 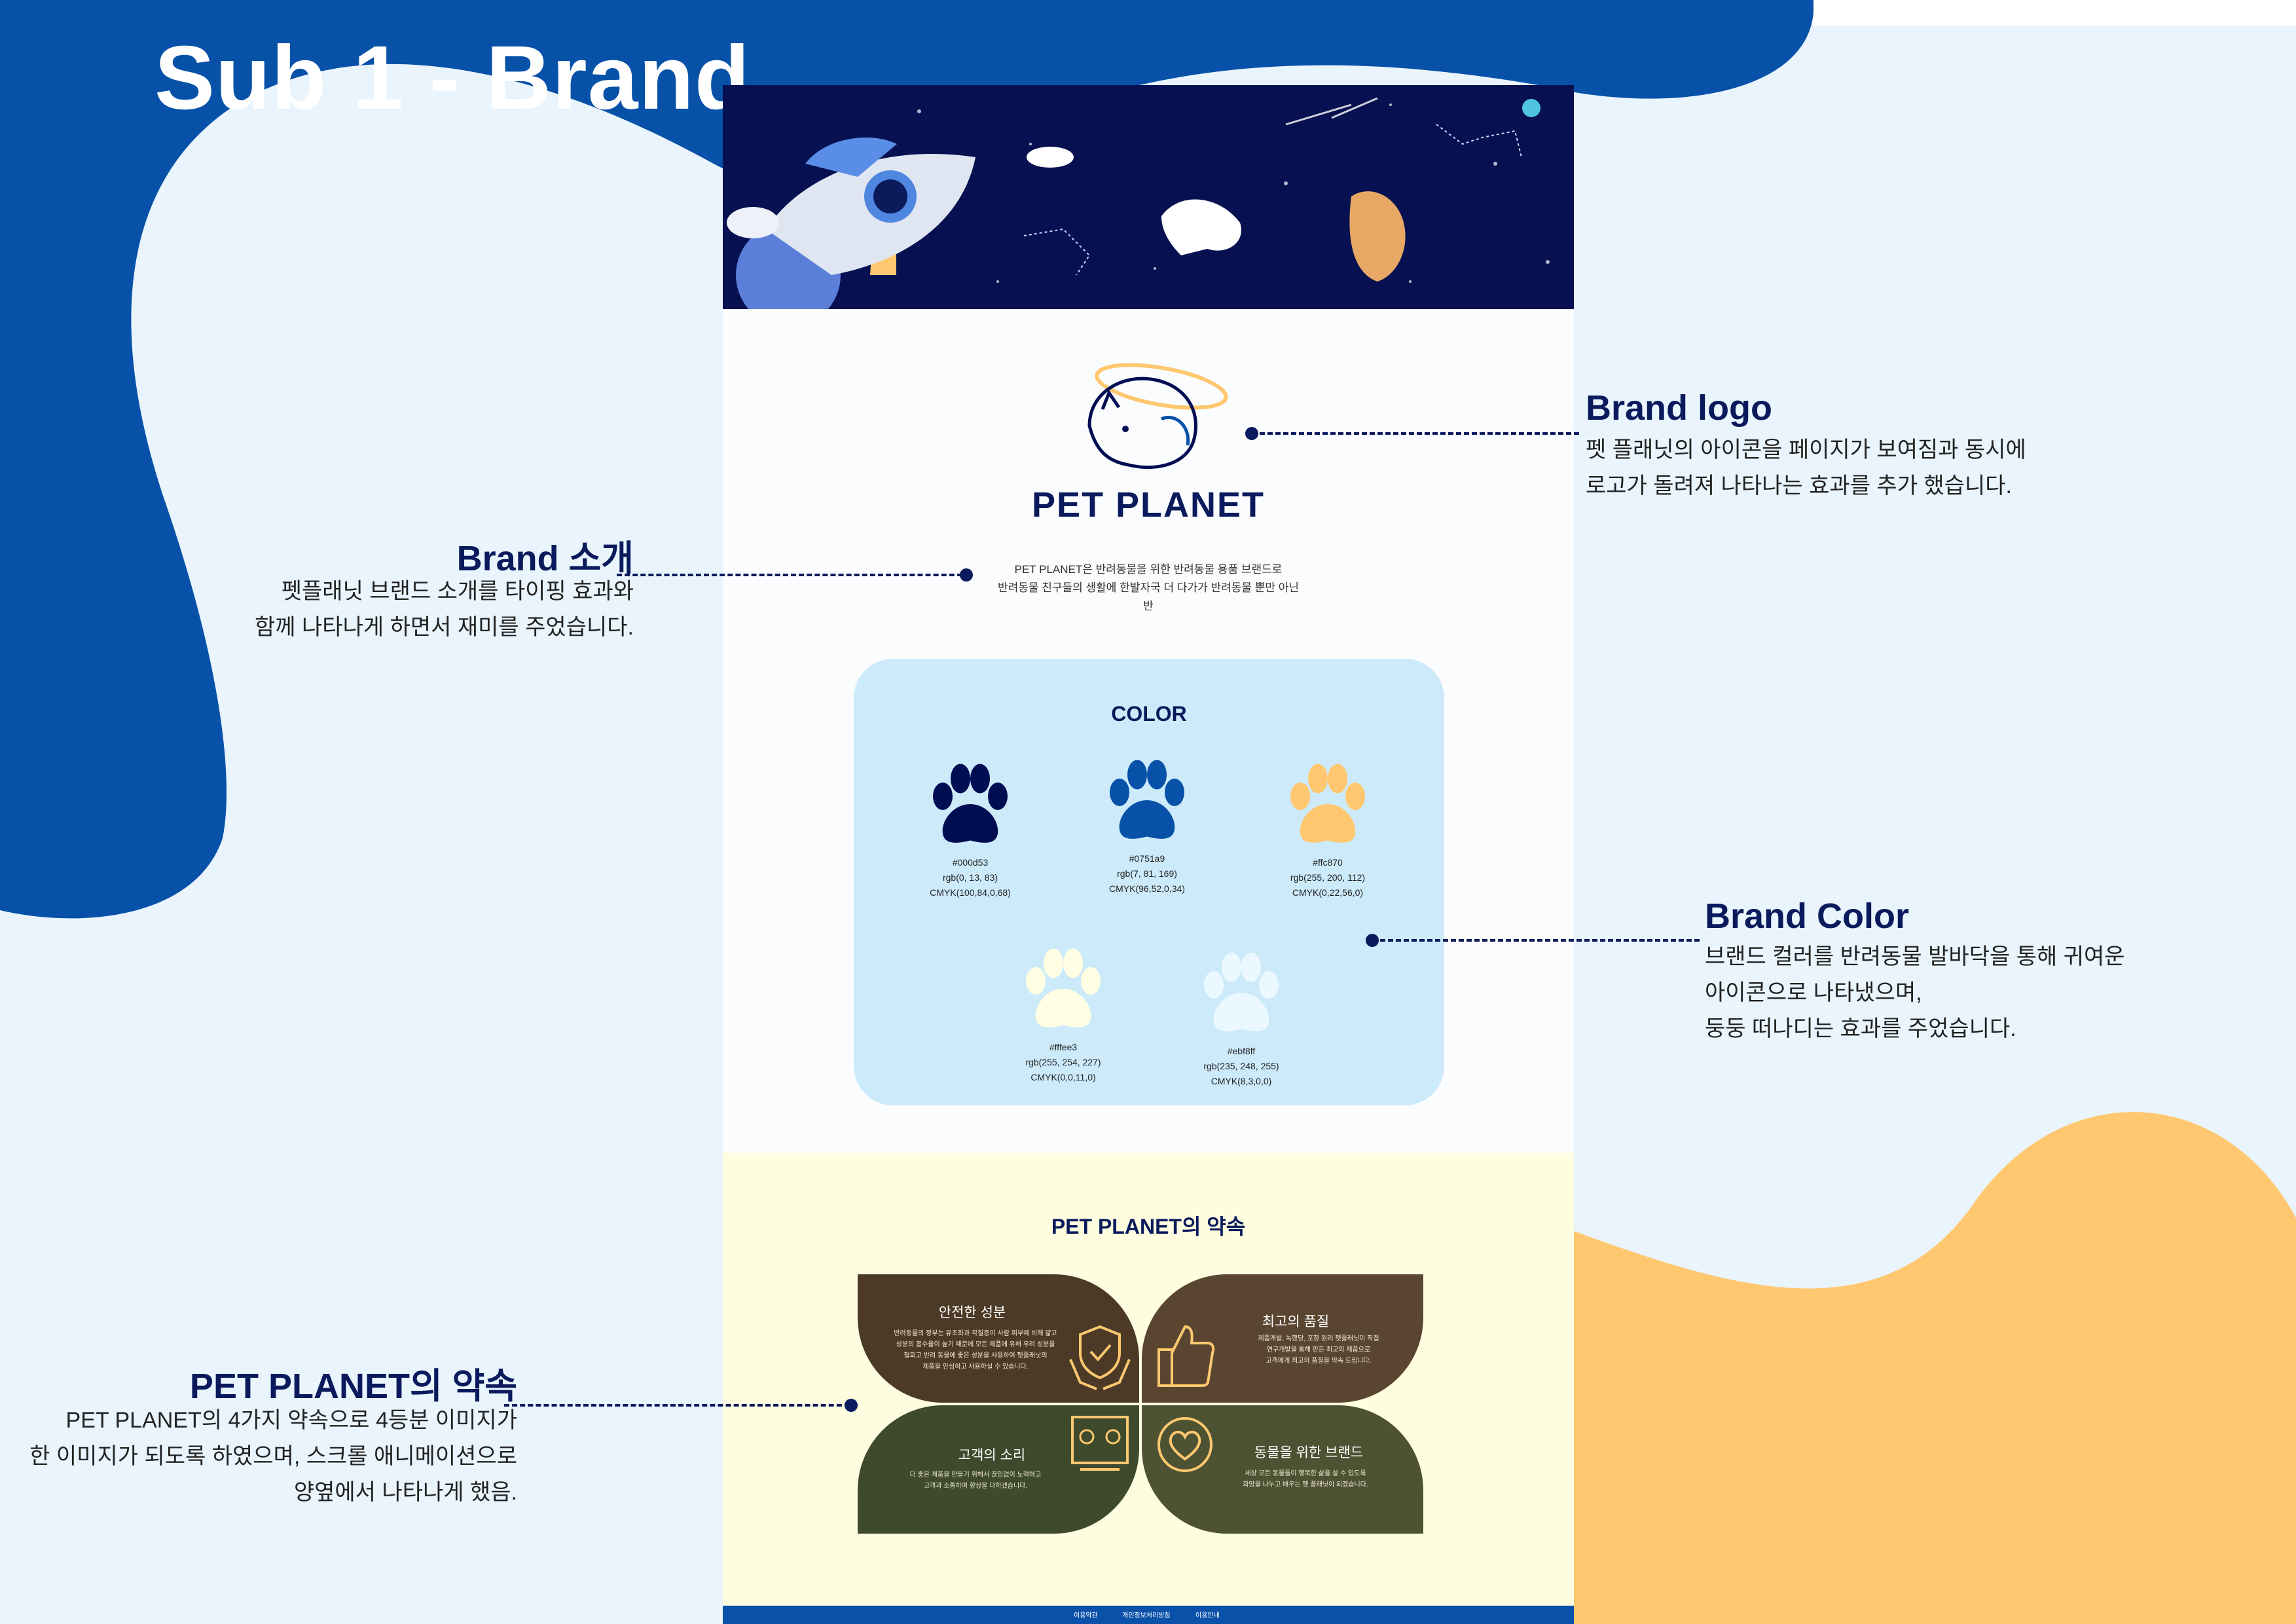 I want to click on color-rgb: rgb(235, 248, 255), so click(x=1241, y=1066).